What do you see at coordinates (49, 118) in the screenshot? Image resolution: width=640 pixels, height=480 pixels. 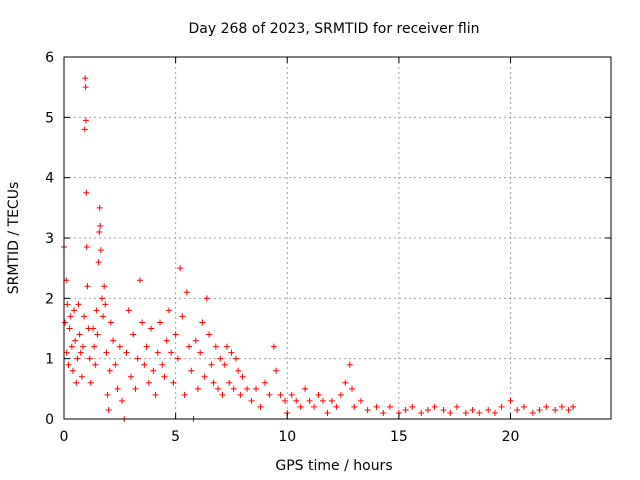 I see `y-tick-label: 5` at bounding box center [49, 118].